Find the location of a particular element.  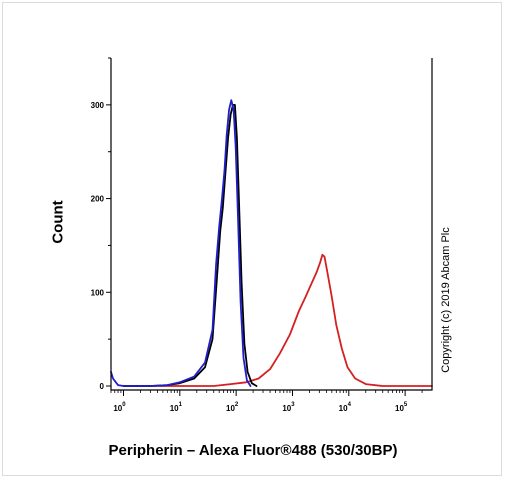

x-tick-label: 10⁰ is located at coordinates (119, 407).